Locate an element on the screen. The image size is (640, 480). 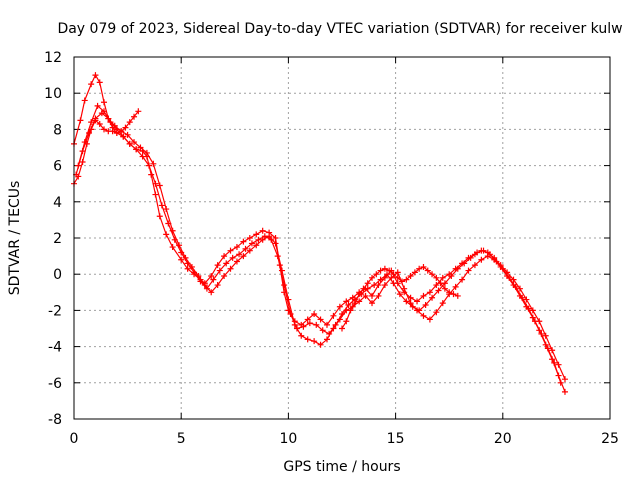
x-axis-label: GPS time / hours is located at coordinates (341, 467).